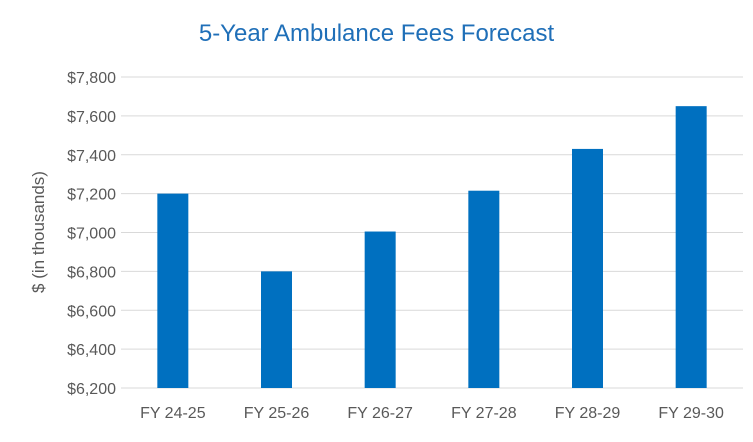  Describe the element at coordinates (691, 413) in the screenshot. I see `x-tick-label: FY 29-30` at that location.